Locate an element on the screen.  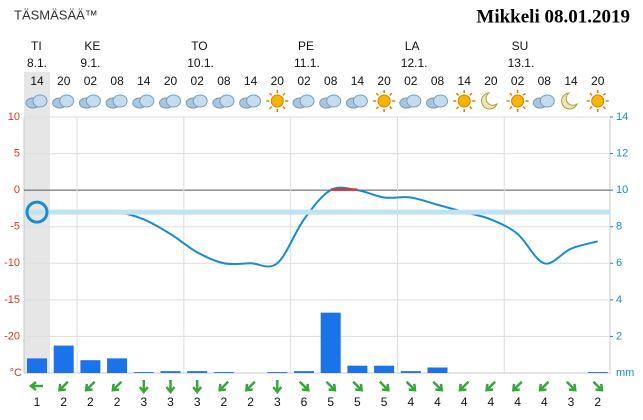
y-tick-label: 5 is located at coordinates (17, 153).